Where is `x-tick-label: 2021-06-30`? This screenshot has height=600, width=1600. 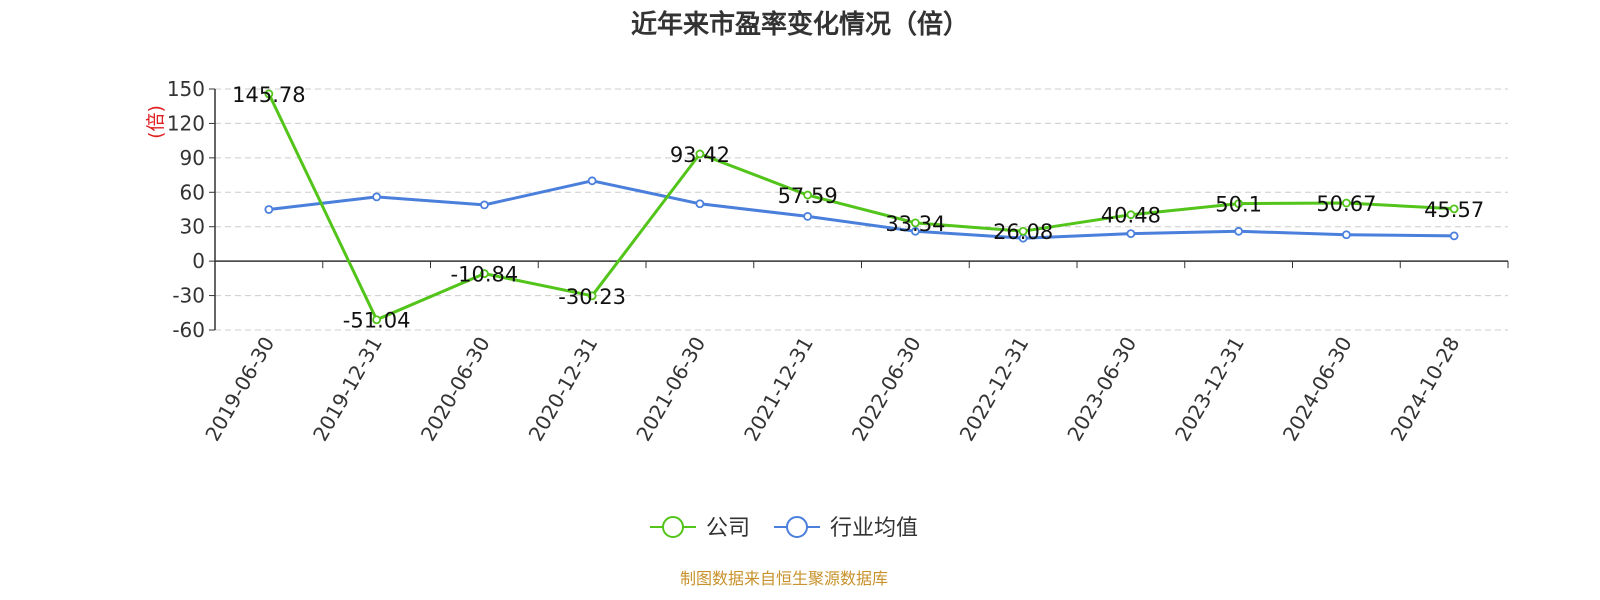 x-tick-label: 2021-06-30 is located at coordinates (670, 389).